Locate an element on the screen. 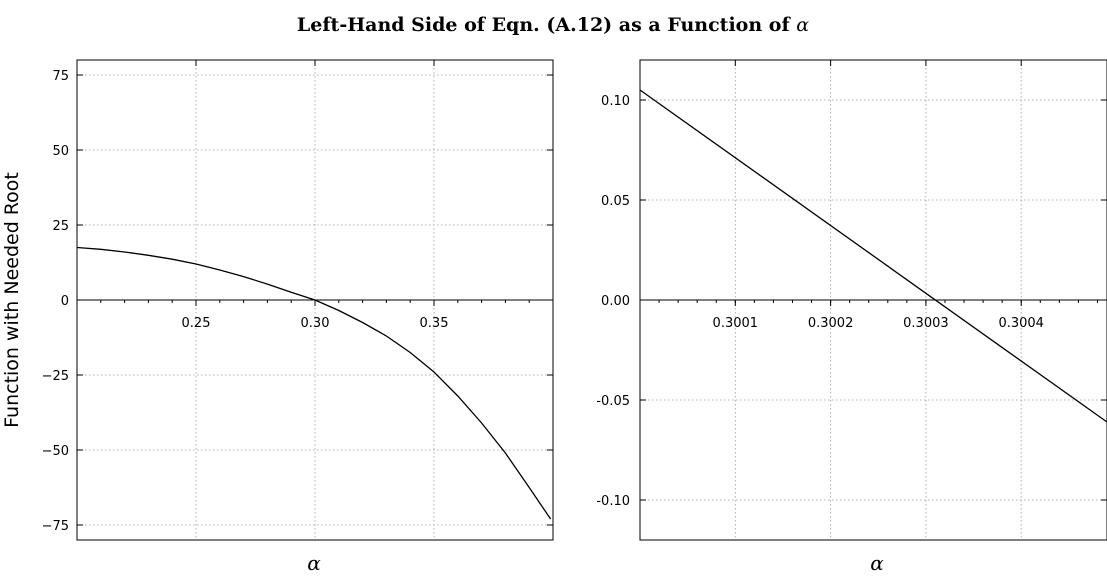 This screenshot has width=1107, height=576. right-x-tick-label: 0.3002 is located at coordinates (831, 323).